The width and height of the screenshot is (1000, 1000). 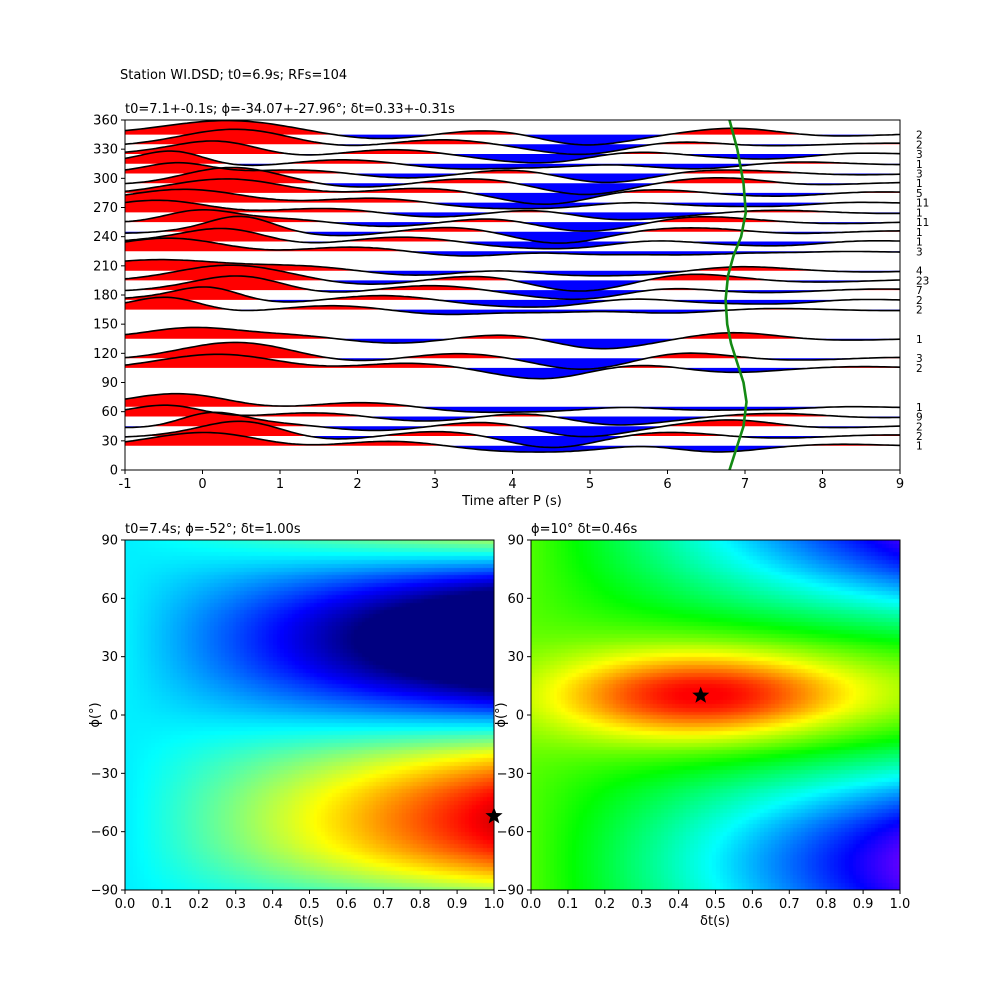 I want to click on top-x-tick-label: 6, so click(x=667, y=484).